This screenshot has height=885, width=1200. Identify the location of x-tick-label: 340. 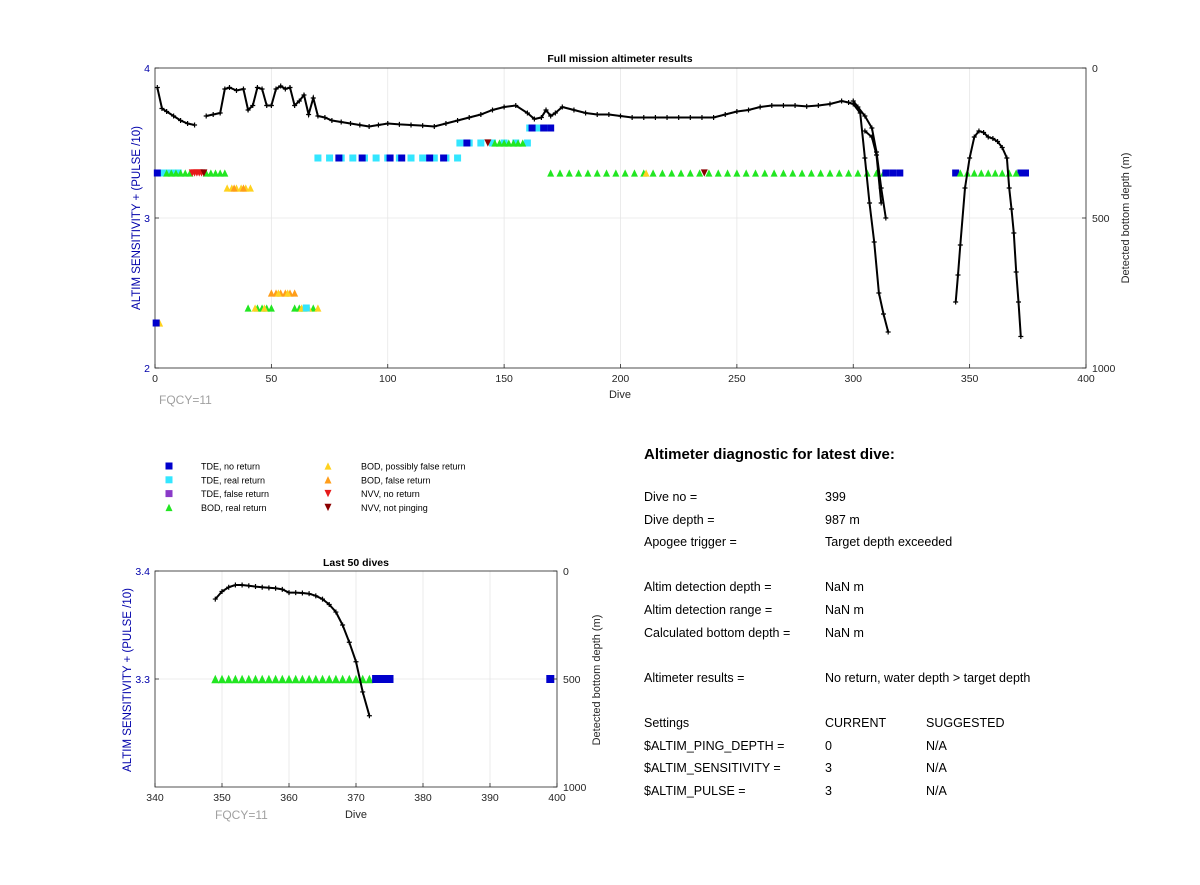
(155, 798).